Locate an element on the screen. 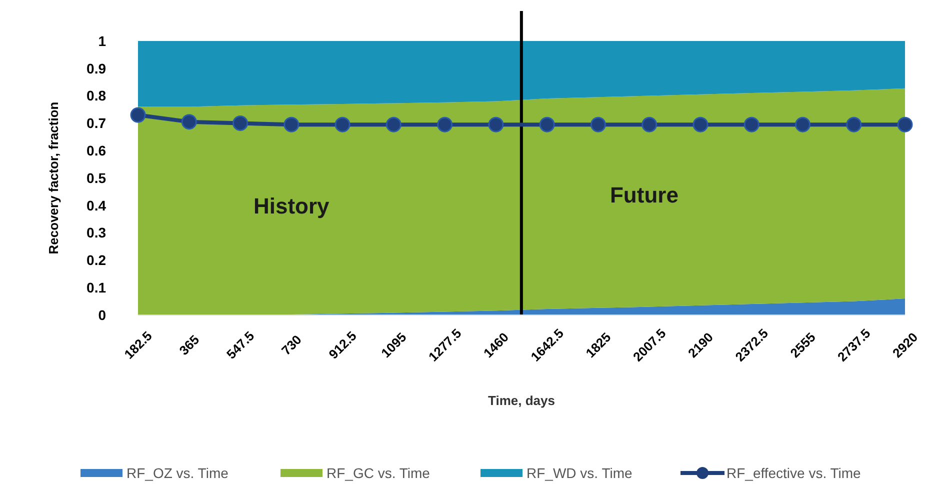 The image size is (939, 495). y-axis-title: Recovery factor, fraction is located at coordinates (53, 178).